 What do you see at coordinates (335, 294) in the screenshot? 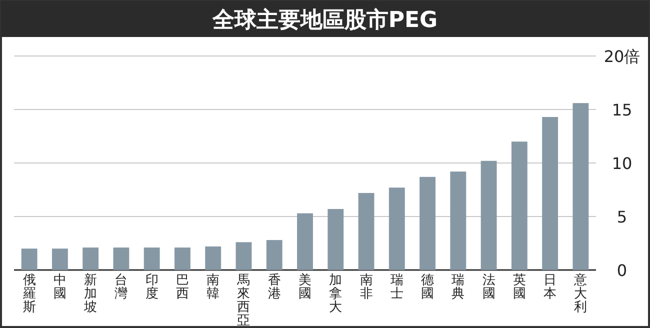
I see `xtick: 加拿大` at bounding box center [335, 294].